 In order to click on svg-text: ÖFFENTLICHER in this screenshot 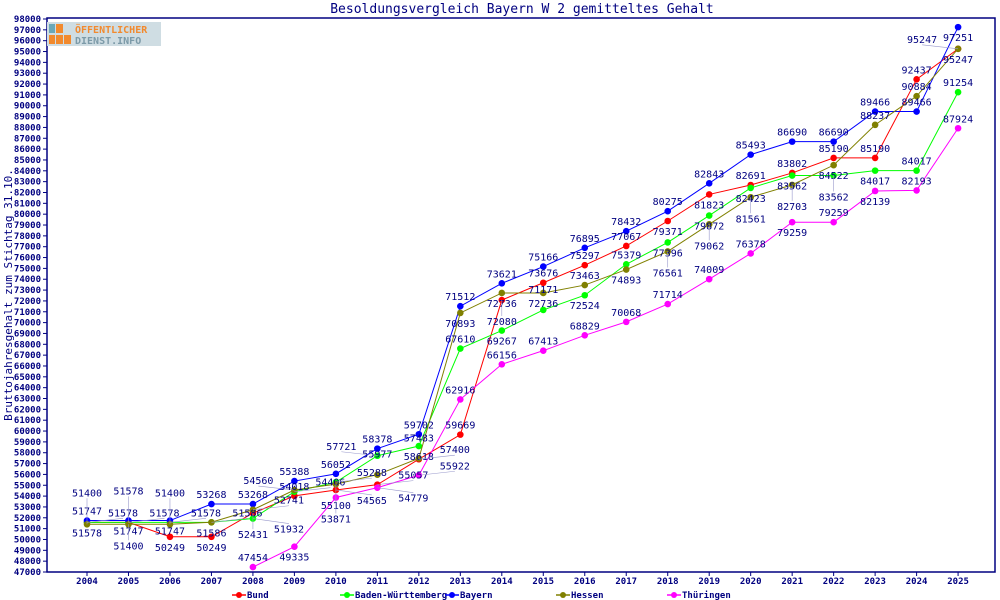, I will do `click(111, 29)`.